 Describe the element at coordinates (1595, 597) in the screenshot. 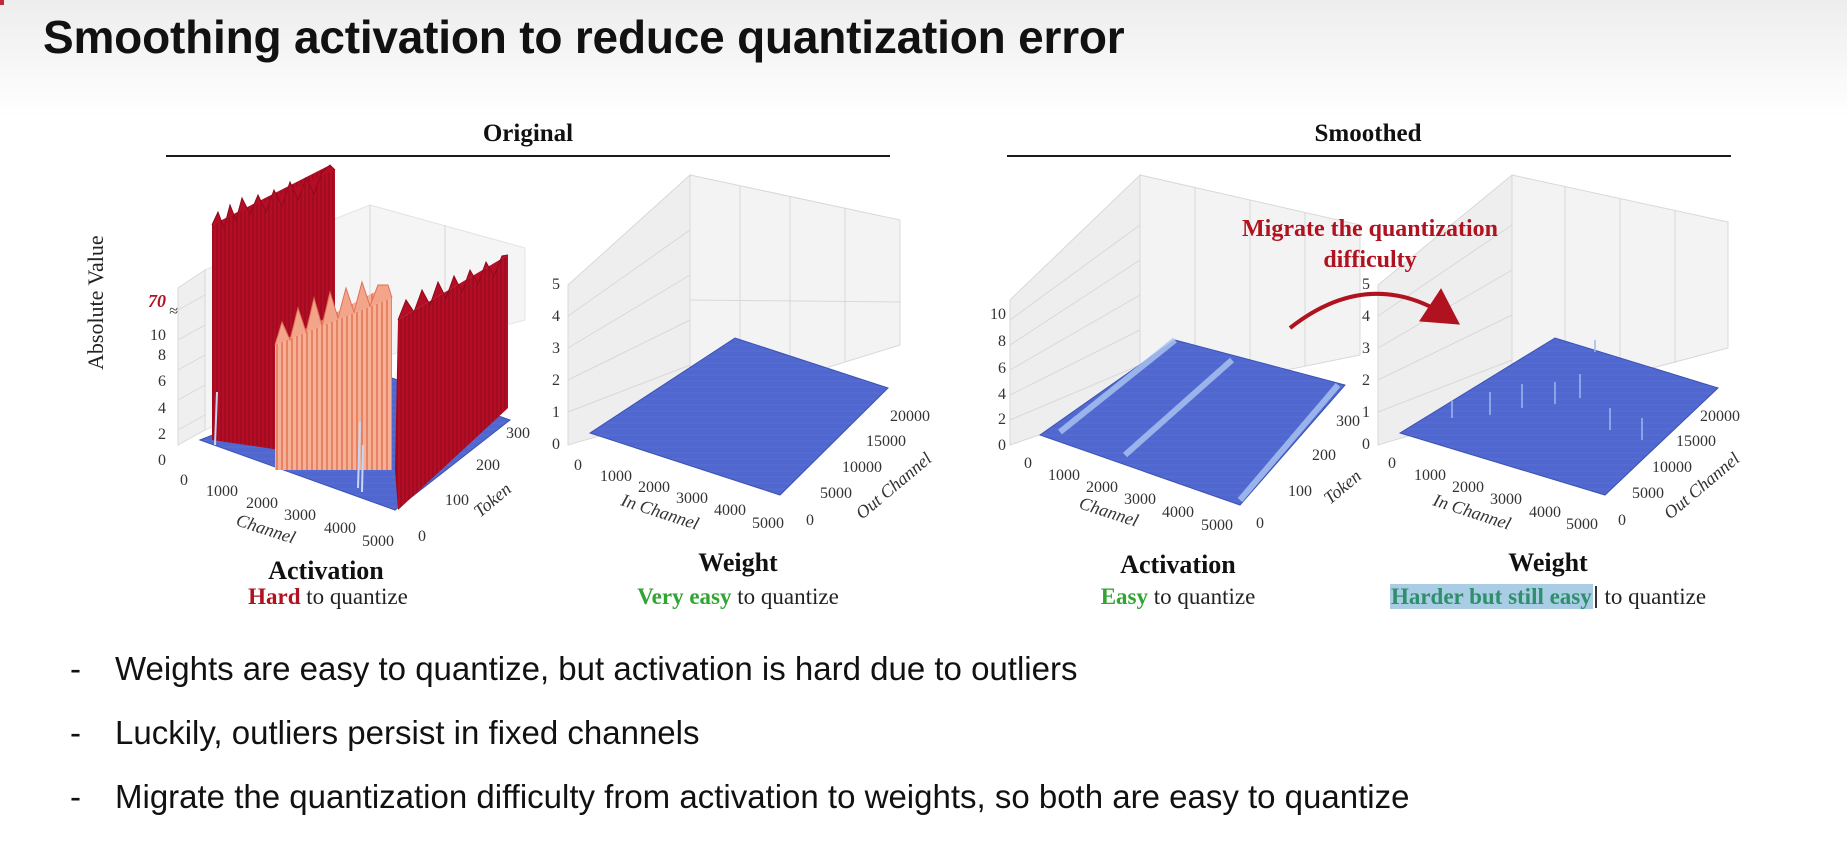

I see `text-cursor-icon` at that location.